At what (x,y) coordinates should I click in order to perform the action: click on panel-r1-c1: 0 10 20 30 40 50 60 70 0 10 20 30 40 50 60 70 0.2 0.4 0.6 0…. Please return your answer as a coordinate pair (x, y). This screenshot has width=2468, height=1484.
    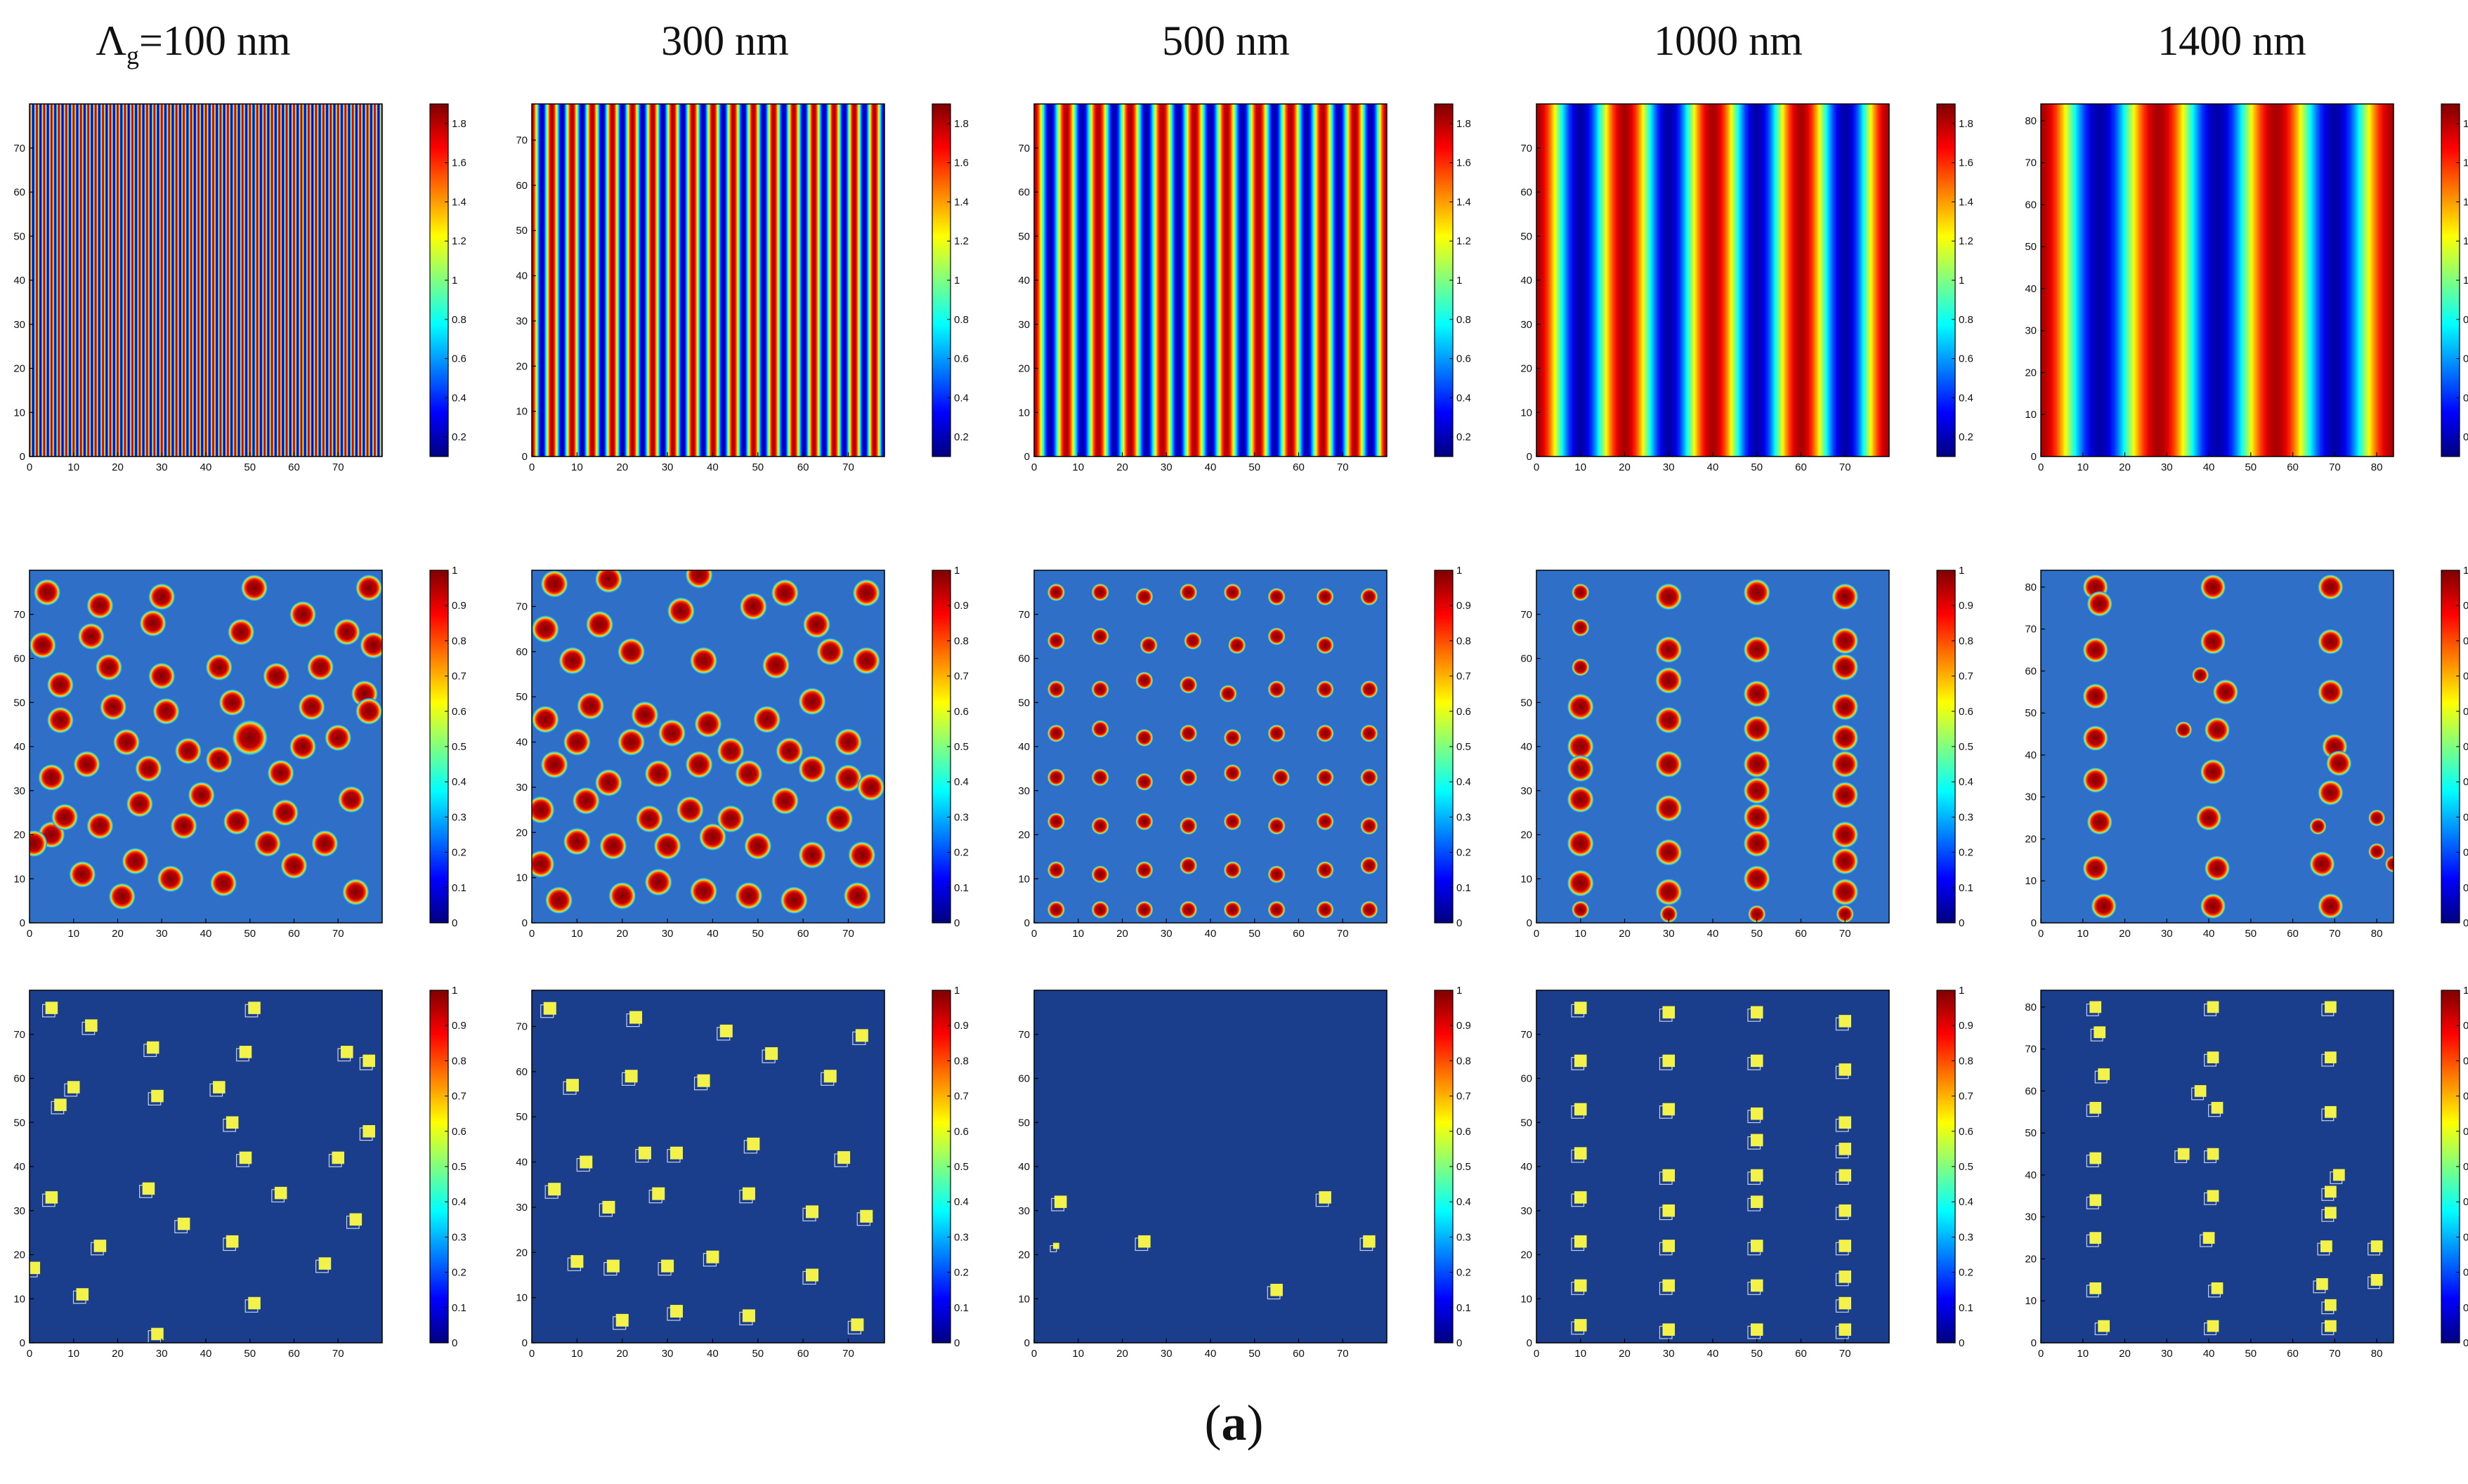
    Looking at the image, I should click on (239, 288).